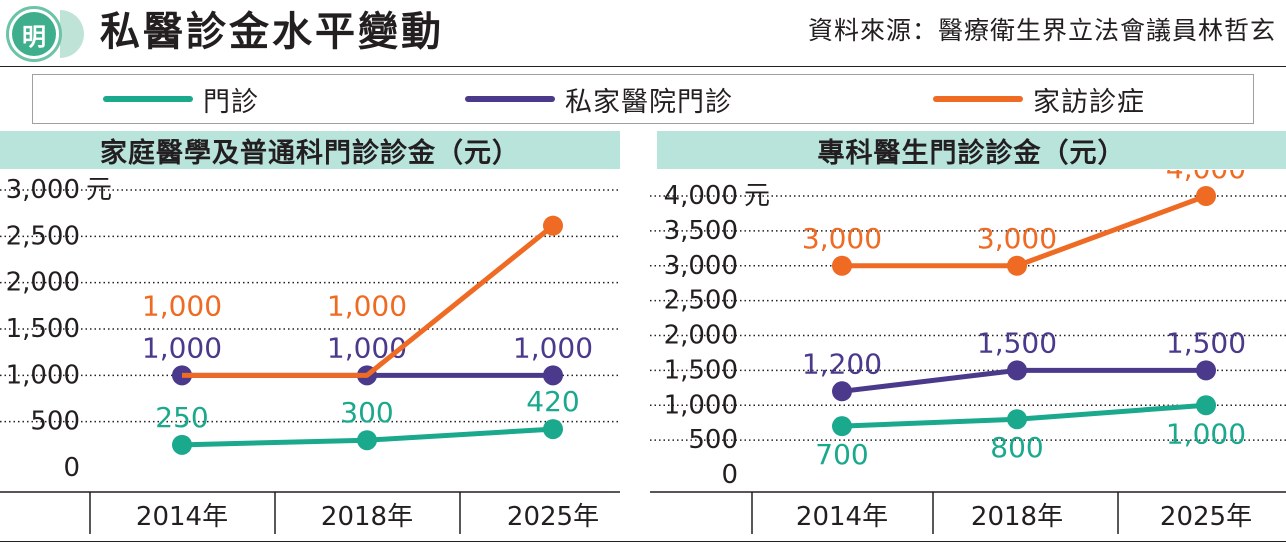 Image resolution: width=1286 pixels, height=545 pixels. What do you see at coordinates (272, 32) in the screenshot?
I see `page-title: 私醫診金水平變動` at bounding box center [272, 32].